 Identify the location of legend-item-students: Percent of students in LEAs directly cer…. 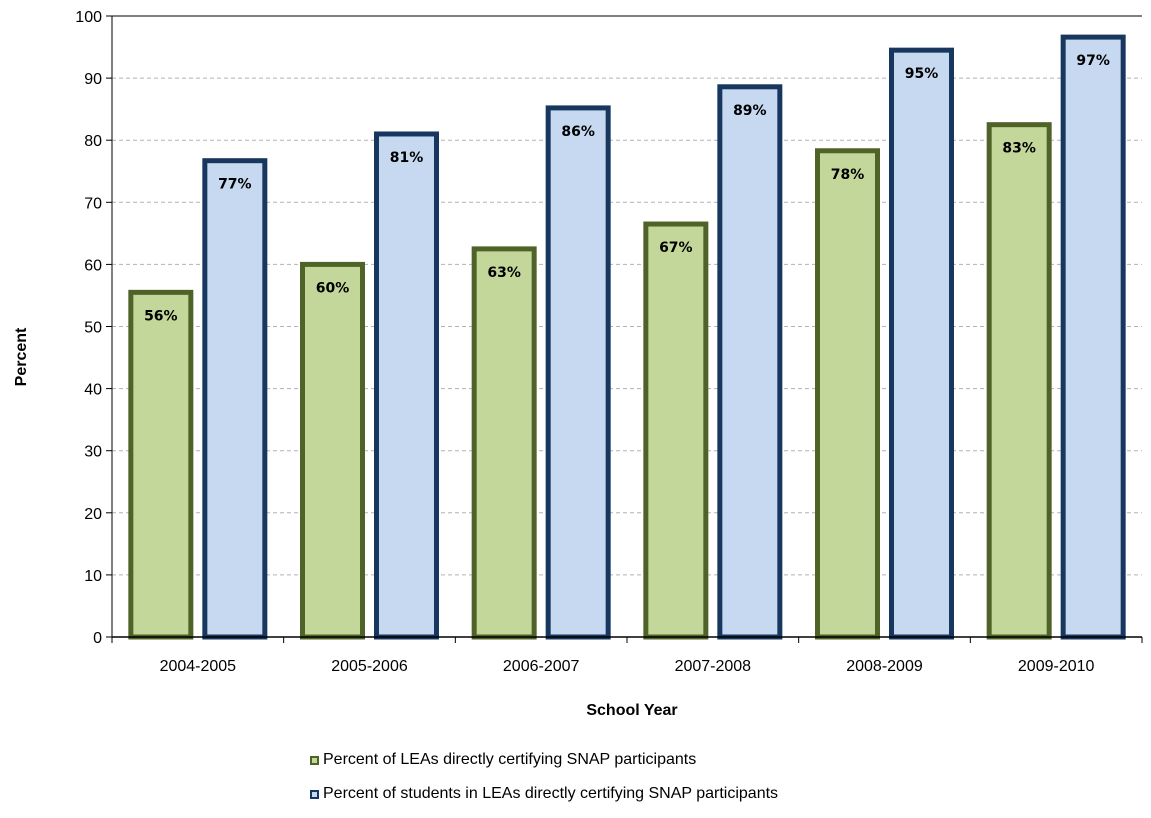
(544, 794).